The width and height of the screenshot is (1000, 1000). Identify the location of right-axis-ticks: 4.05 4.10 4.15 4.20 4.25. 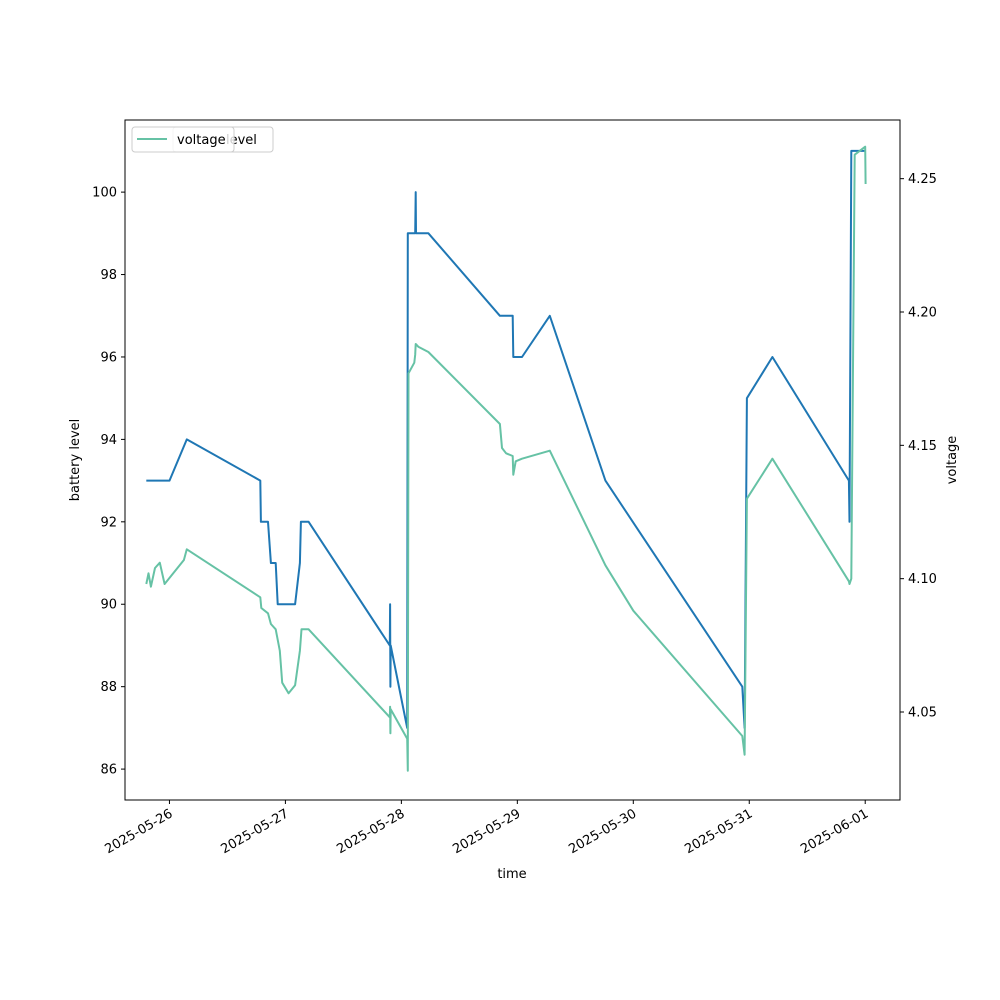
(918, 446).